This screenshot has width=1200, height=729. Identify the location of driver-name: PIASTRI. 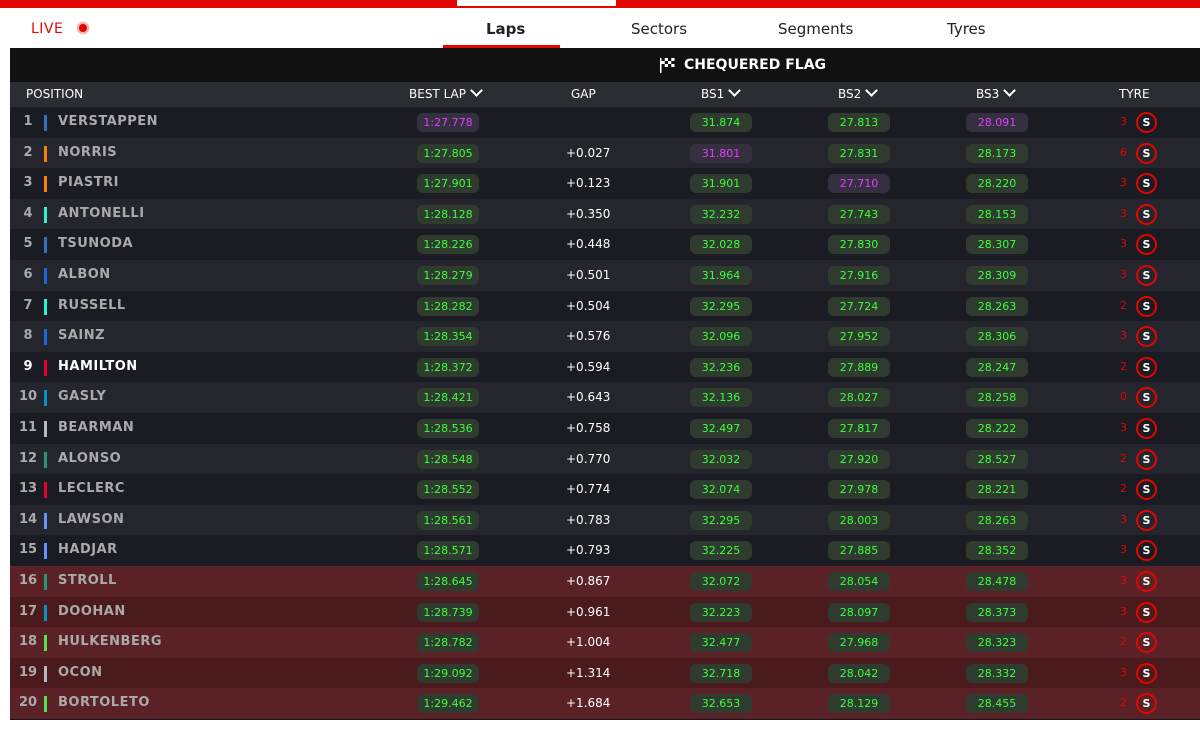
(89, 183).